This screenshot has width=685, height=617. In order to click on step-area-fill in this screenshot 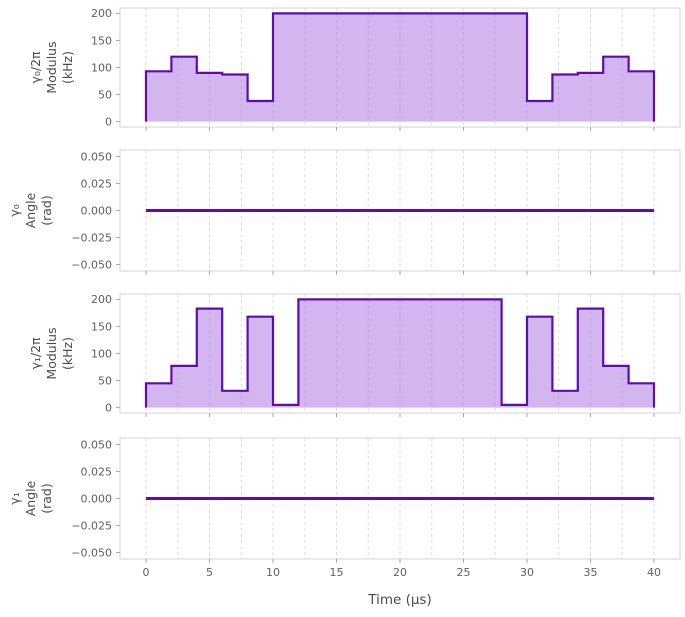, I will do `click(400, 67)`.